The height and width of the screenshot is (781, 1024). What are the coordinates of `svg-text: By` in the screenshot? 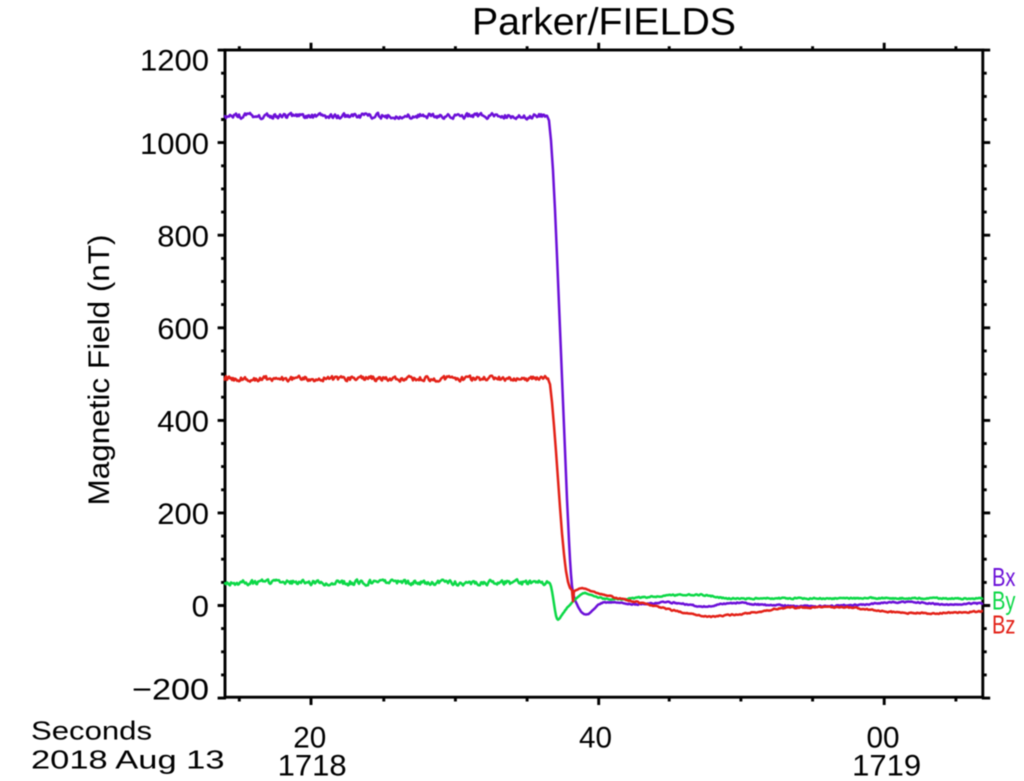 It's located at (1004, 601).